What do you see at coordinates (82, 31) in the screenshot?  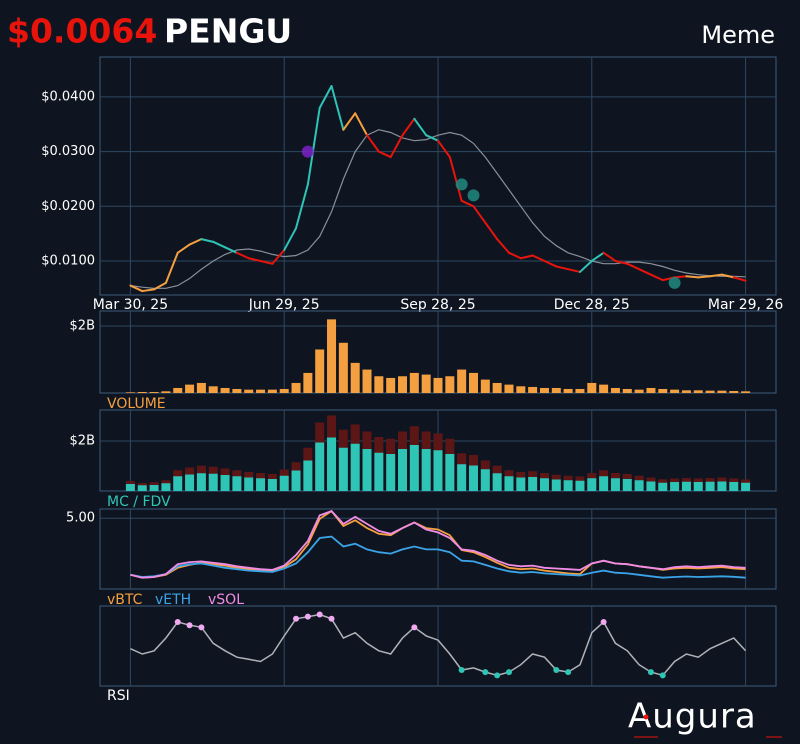 I see `price: $0.0064` at bounding box center [82, 31].